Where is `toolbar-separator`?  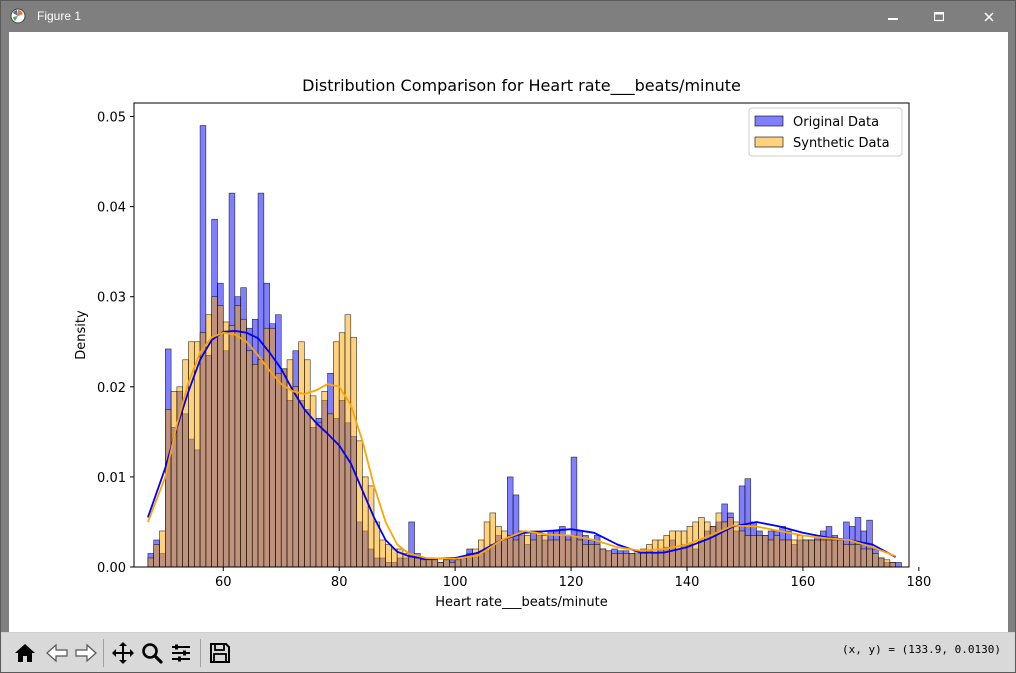 toolbar-separator is located at coordinates (103, 653).